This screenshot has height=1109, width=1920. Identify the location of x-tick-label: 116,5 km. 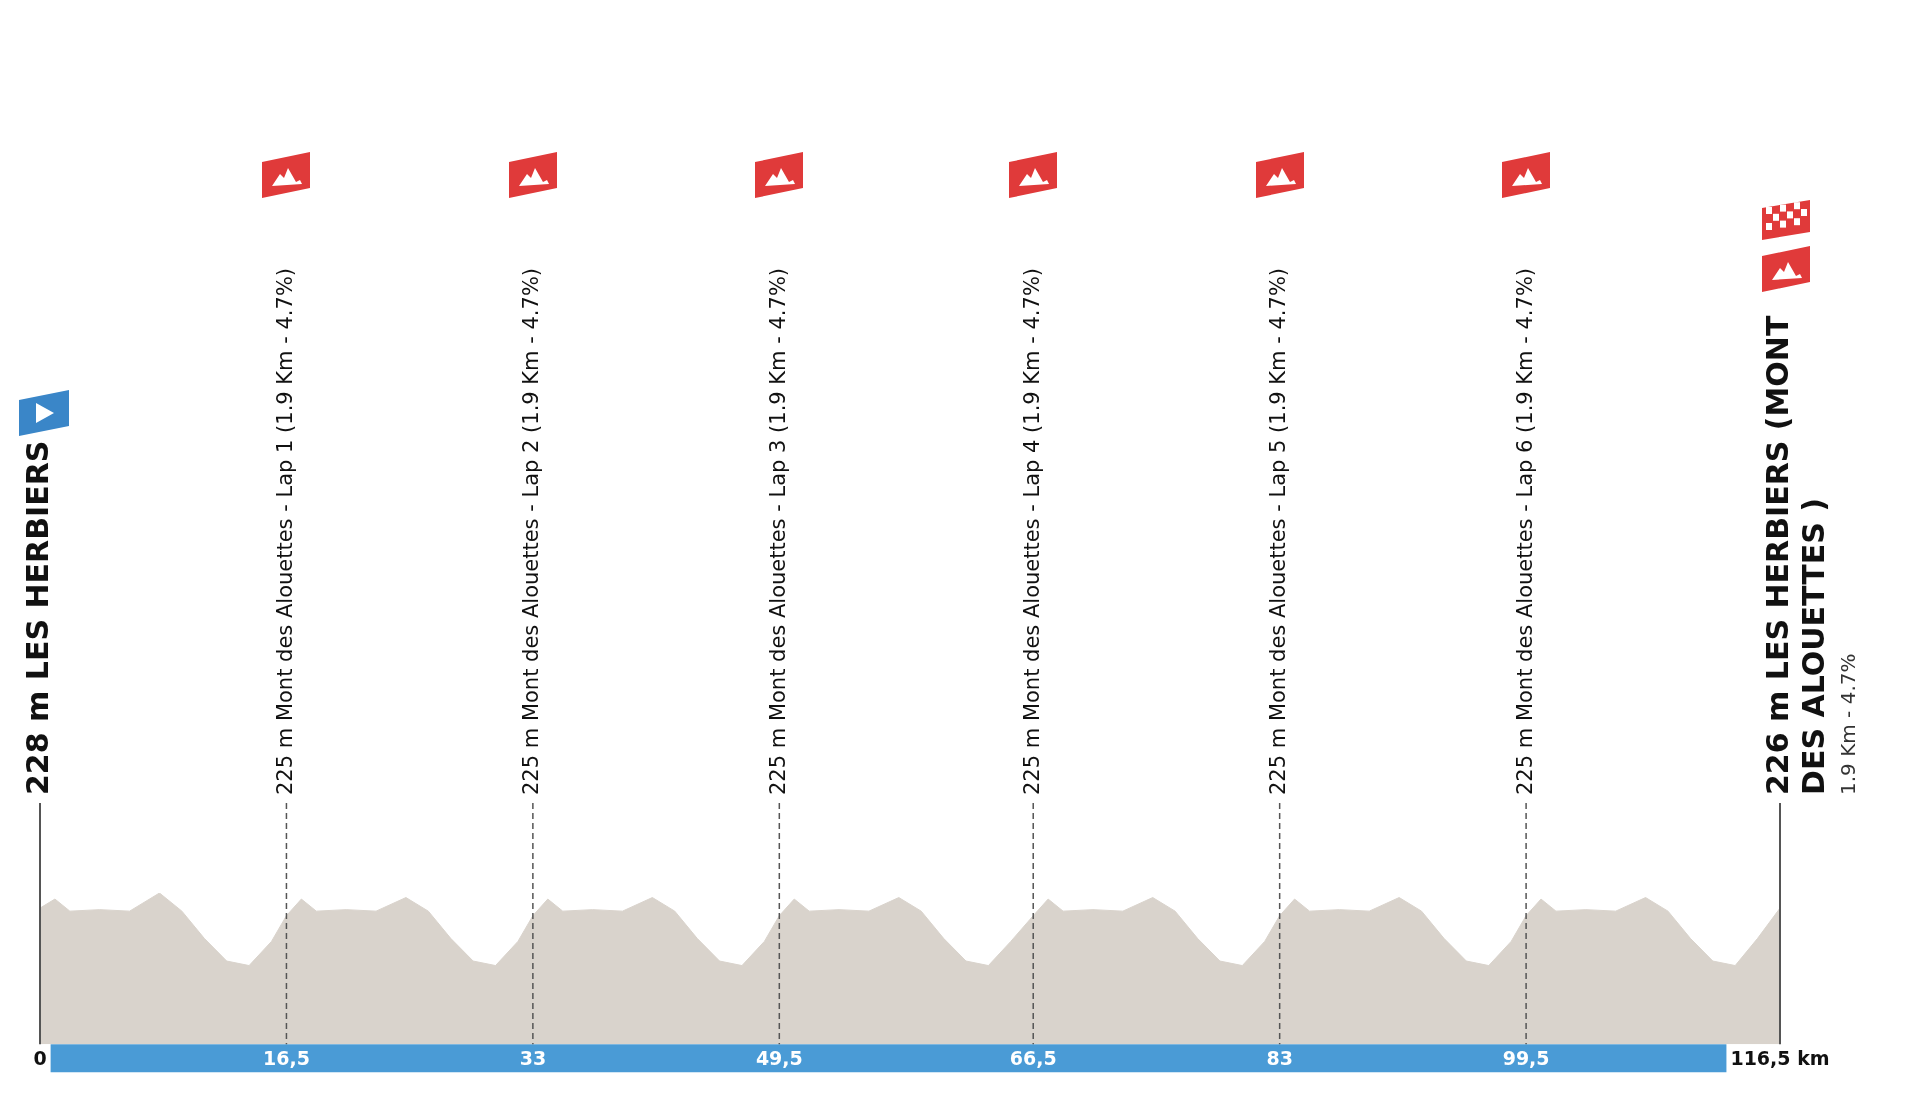
(1780, 1057).